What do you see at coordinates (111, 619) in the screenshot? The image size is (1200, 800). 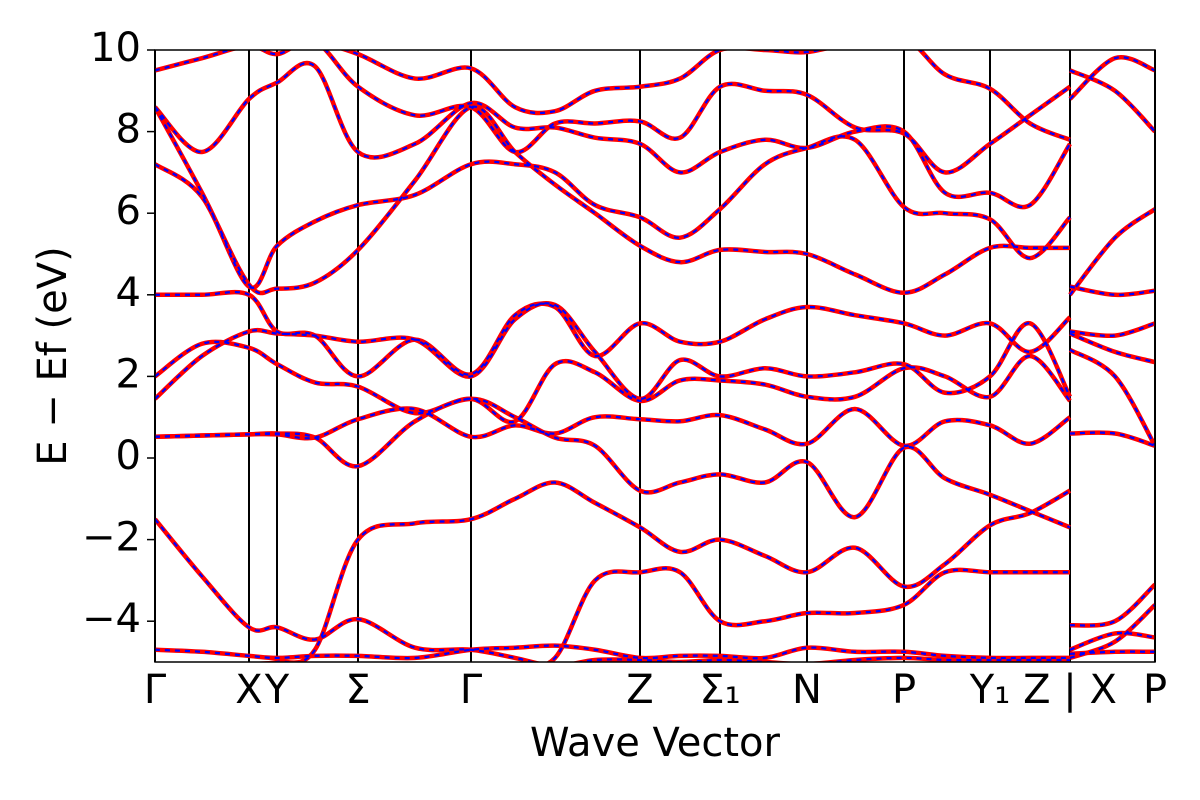 I see `y-tick-label: −4` at bounding box center [111, 619].